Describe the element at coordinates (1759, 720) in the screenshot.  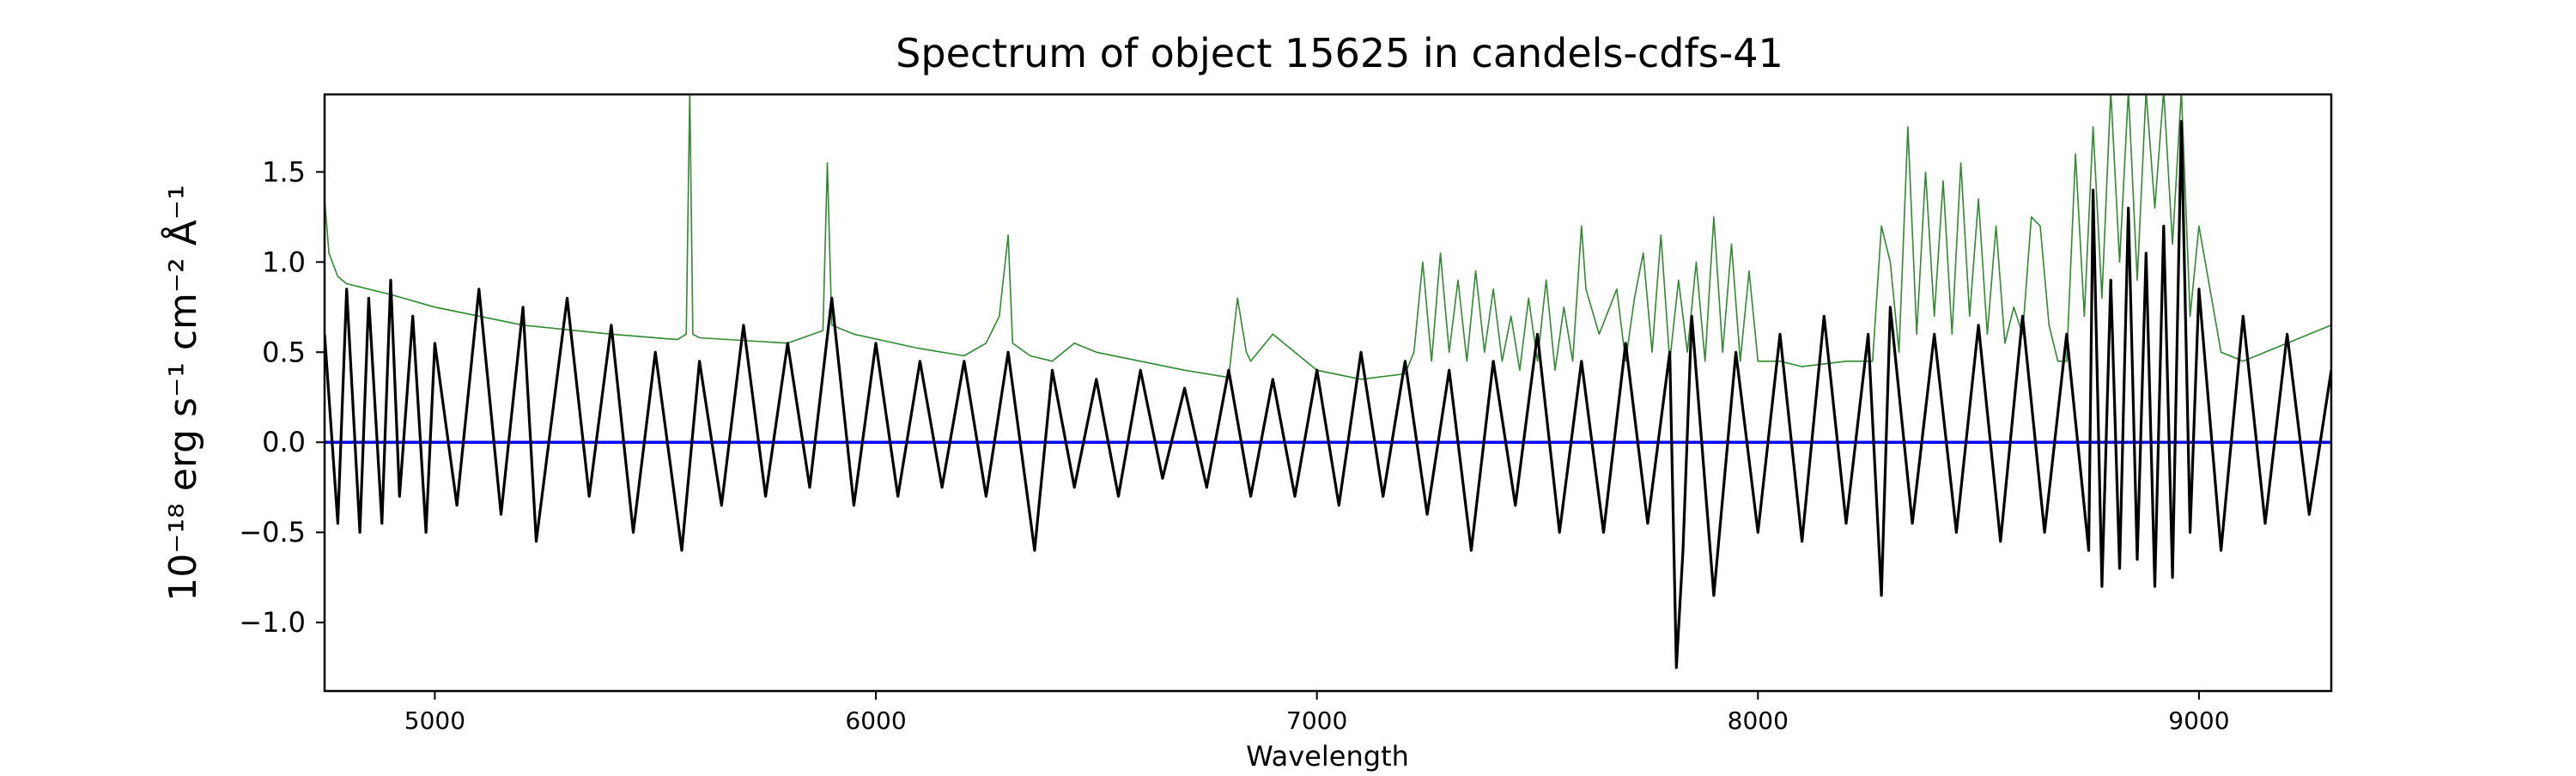
I see `x-tick-label: 8000` at that location.